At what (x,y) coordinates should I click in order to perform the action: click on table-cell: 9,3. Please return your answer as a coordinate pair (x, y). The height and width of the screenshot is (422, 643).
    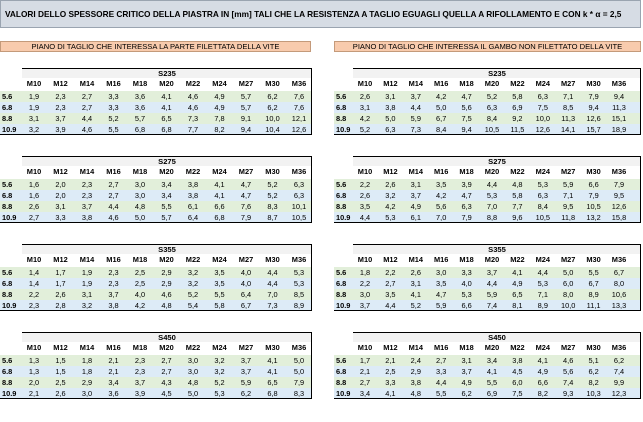
    Looking at the image, I should click on (568, 393).